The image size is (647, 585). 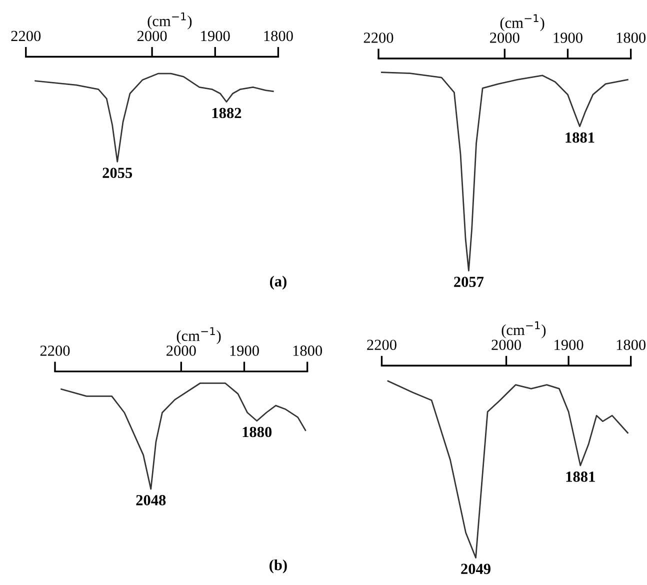 I want to click on annotation: 1880, so click(x=257, y=432).